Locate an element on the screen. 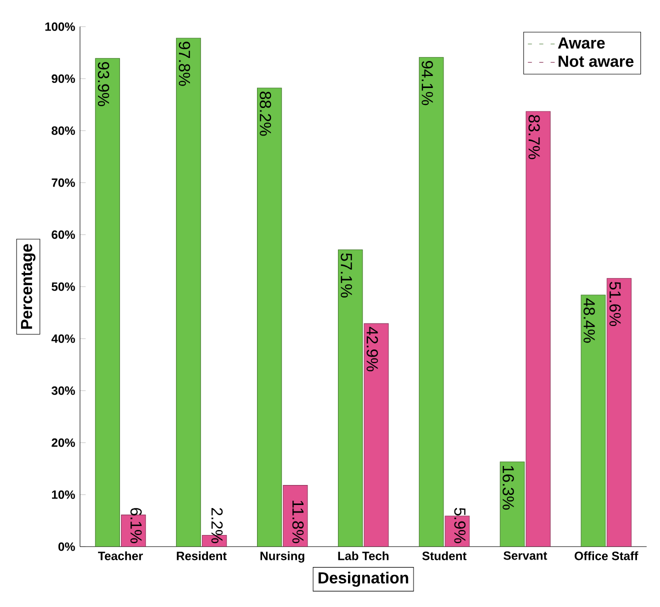 This screenshot has height=607, width=660. data-label: 93.9% is located at coordinates (104, 84).